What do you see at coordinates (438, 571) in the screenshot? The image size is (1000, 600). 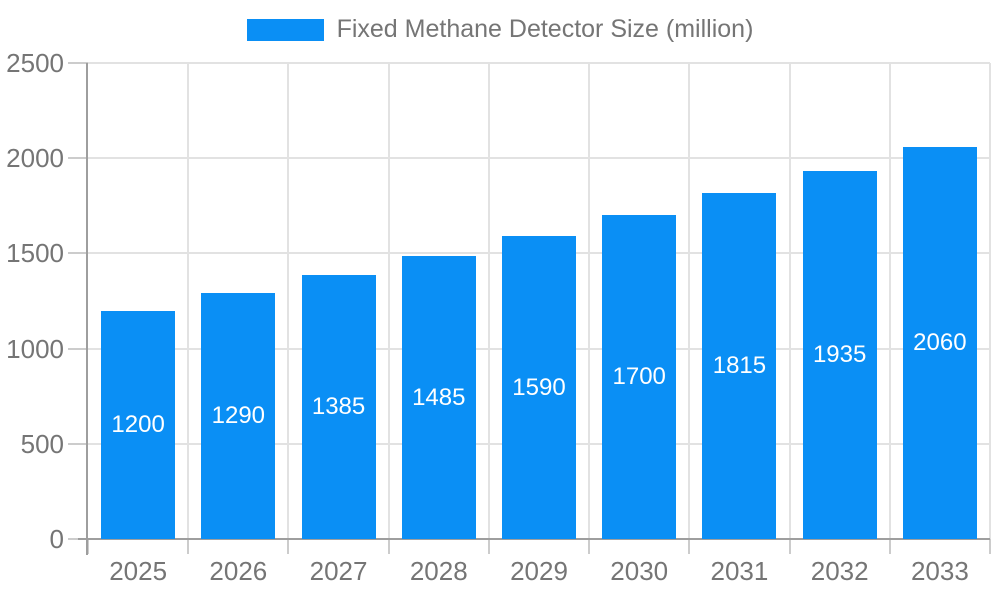 I see `x-axis-label-2028: 2028` at bounding box center [438, 571].